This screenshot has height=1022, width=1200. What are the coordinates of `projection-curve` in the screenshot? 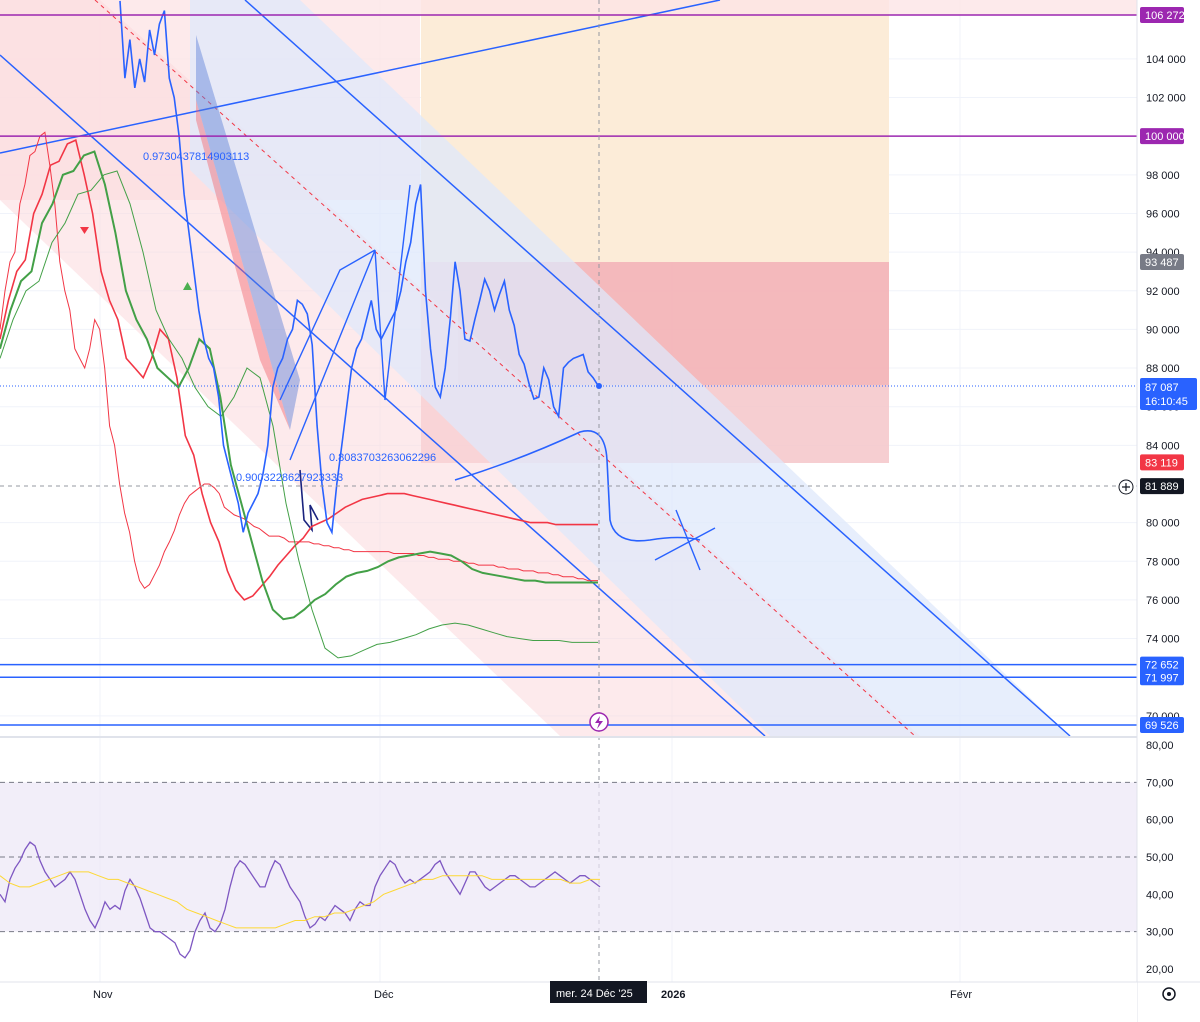 It's located at (577, 486).